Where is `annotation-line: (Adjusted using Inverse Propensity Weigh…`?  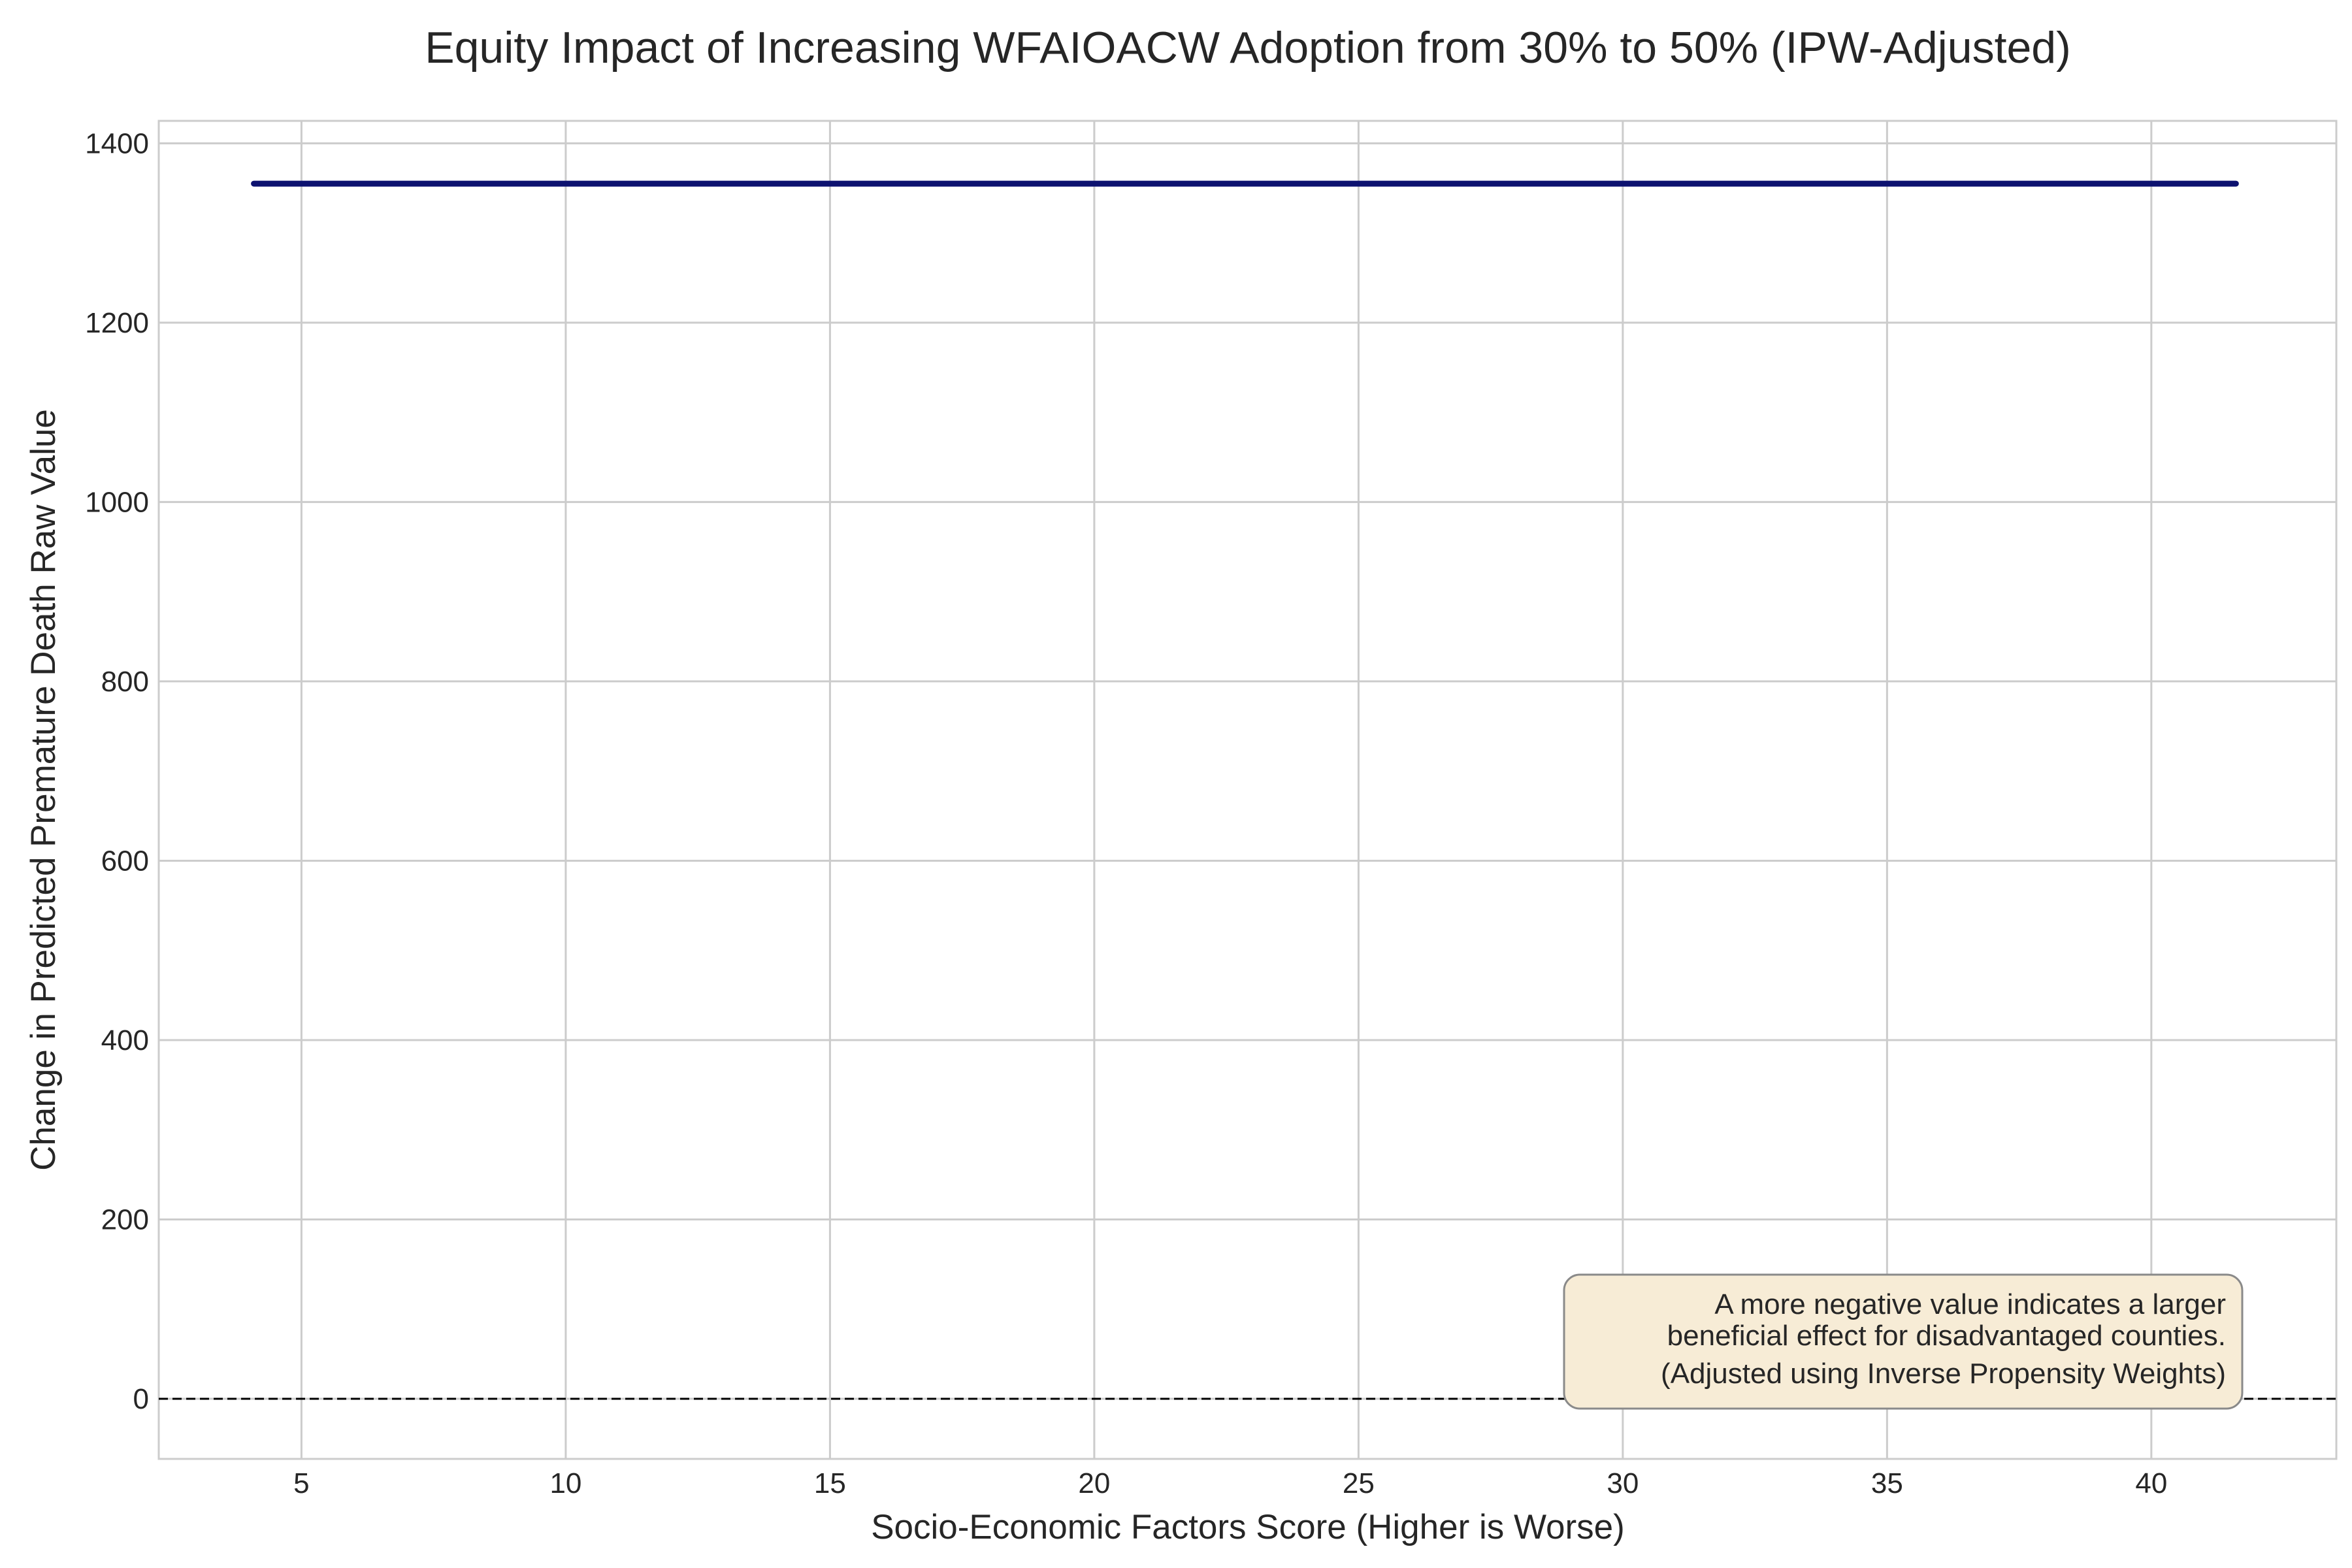 annotation-line: (Adjusted using Inverse Propensity Weigh… is located at coordinates (1943, 1374).